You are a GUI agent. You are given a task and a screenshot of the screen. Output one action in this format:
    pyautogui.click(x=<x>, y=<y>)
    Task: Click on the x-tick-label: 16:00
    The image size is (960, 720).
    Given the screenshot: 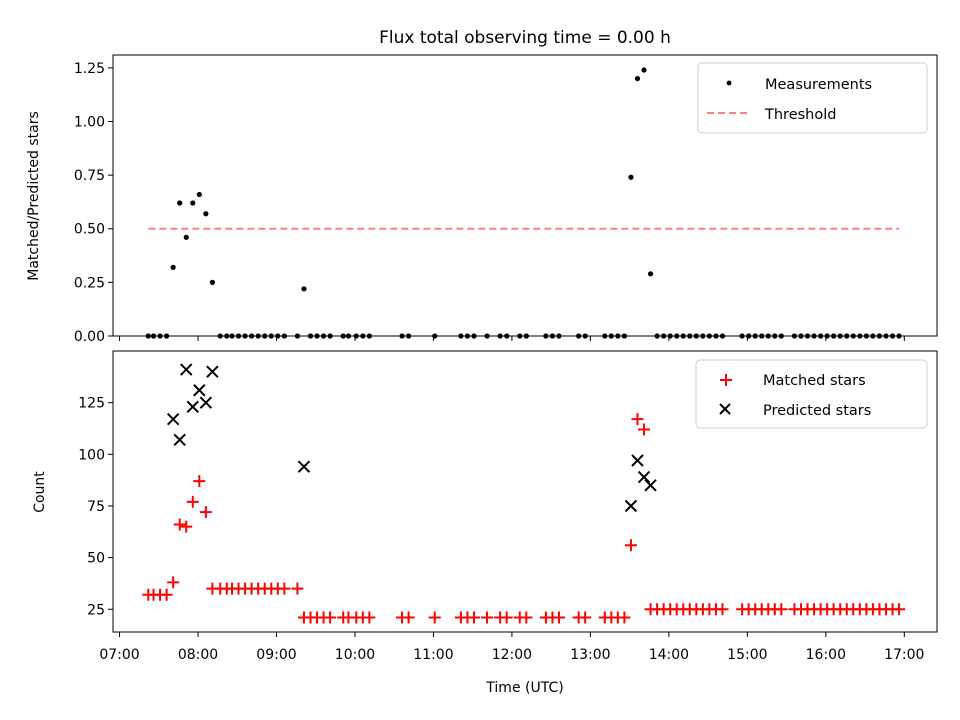 What is the action you would take?
    pyautogui.click(x=826, y=655)
    